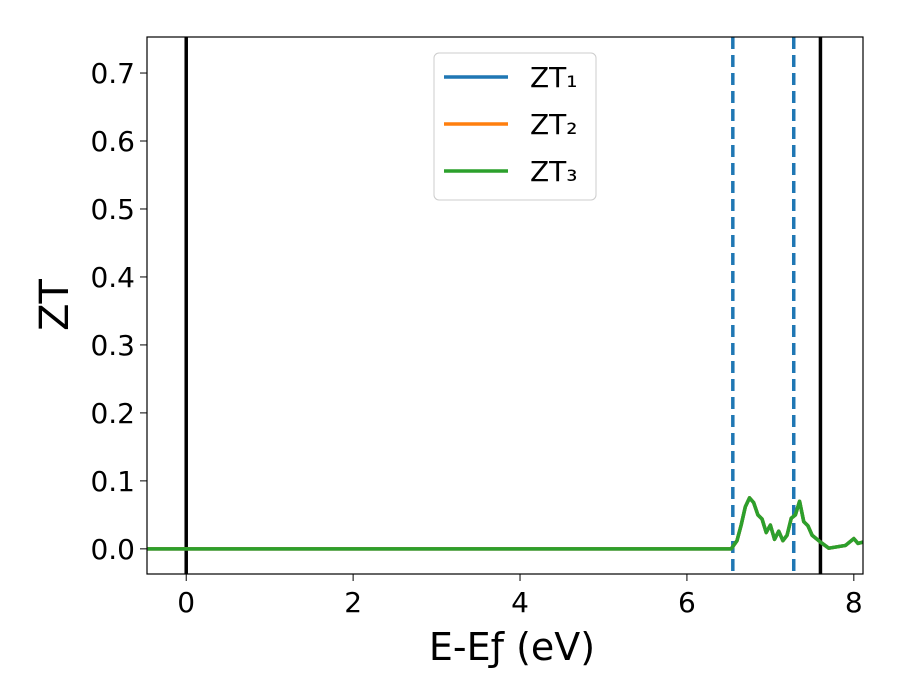 The width and height of the screenshot is (900, 700). I want to click on legend-box, so click(515, 126).